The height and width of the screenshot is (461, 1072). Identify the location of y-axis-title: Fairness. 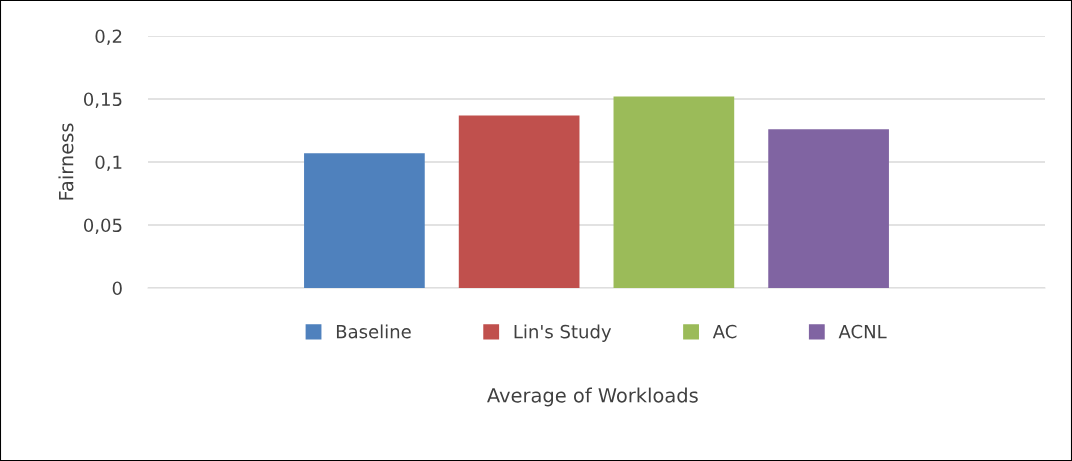
(66, 161).